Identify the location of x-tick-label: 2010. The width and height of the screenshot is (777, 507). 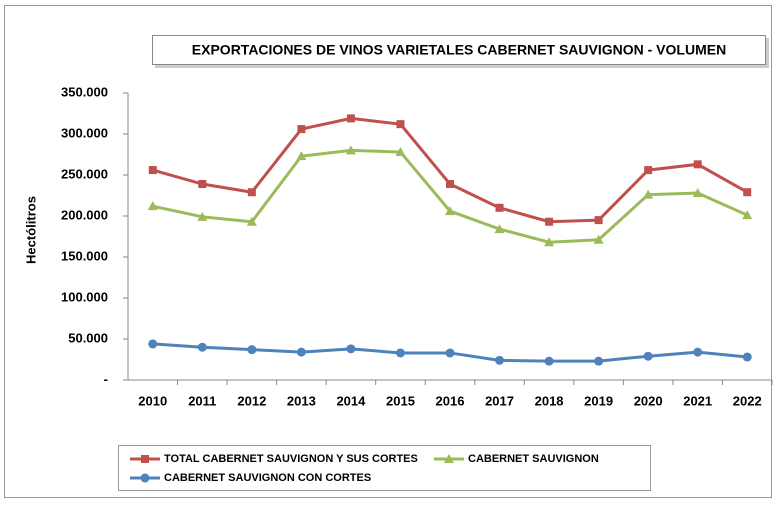
(152, 400).